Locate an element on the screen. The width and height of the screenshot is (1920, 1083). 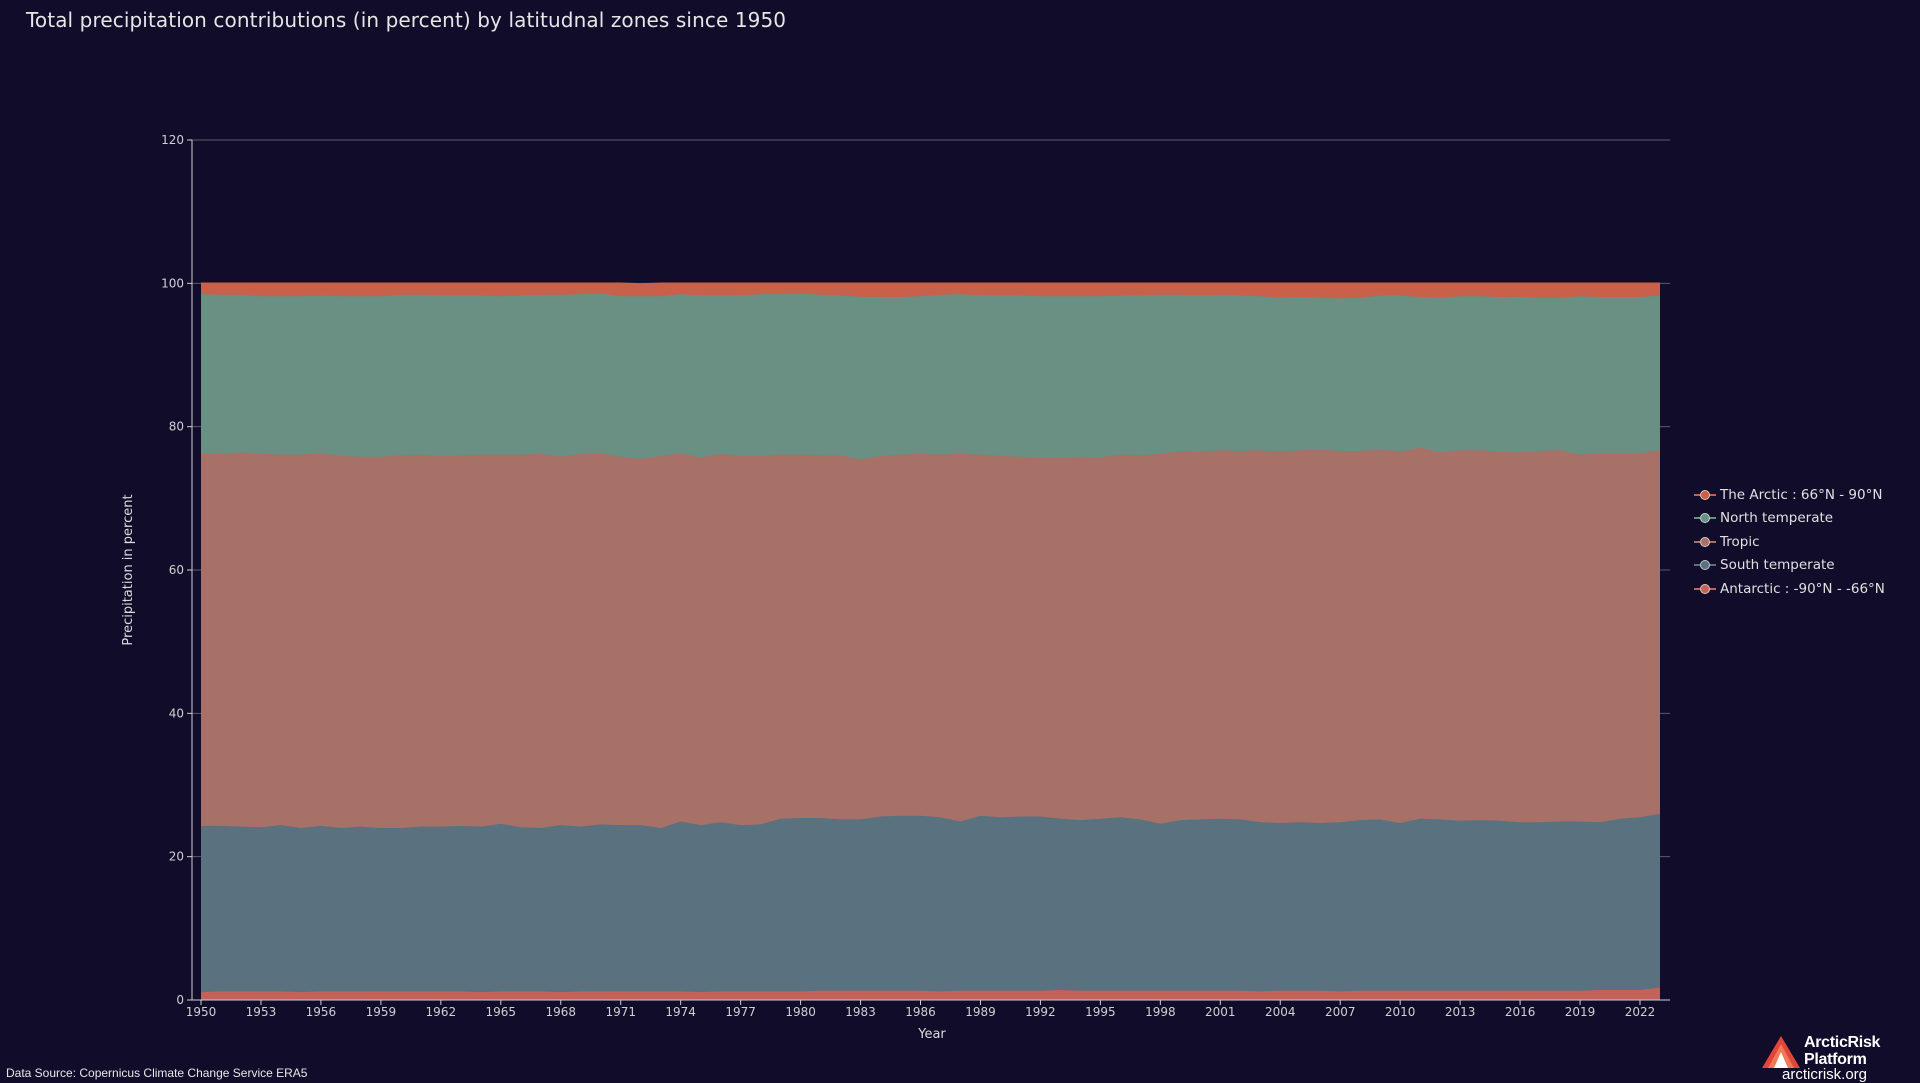
y-axis-label: Precipitation in percent is located at coordinates (128, 569).